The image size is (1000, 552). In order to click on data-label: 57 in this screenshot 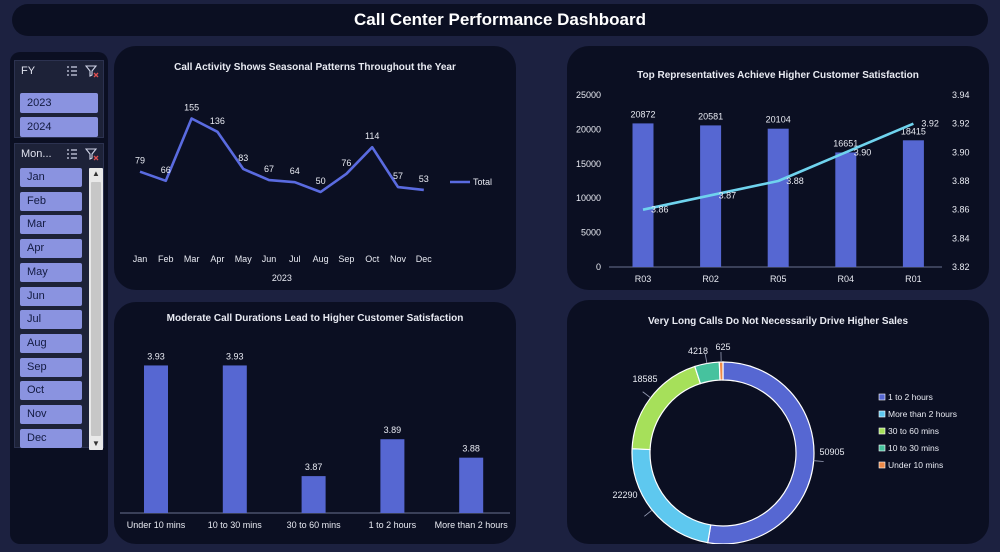, I will do `click(398, 176)`.